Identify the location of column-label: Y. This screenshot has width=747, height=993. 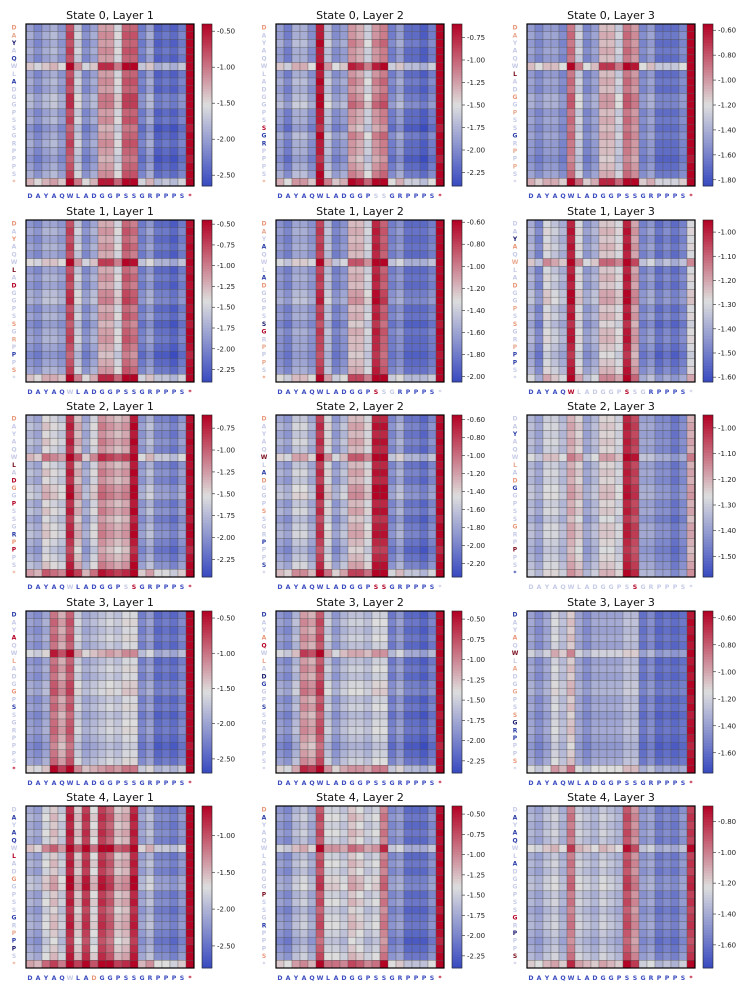
(46, 587).